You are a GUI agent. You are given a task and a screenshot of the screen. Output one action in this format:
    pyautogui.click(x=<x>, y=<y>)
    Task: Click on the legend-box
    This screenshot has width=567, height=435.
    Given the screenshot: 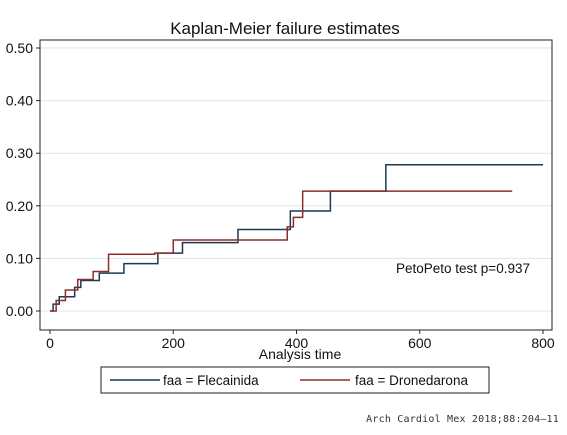 What is the action you would take?
    pyautogui.click(x=295, y=380)
    